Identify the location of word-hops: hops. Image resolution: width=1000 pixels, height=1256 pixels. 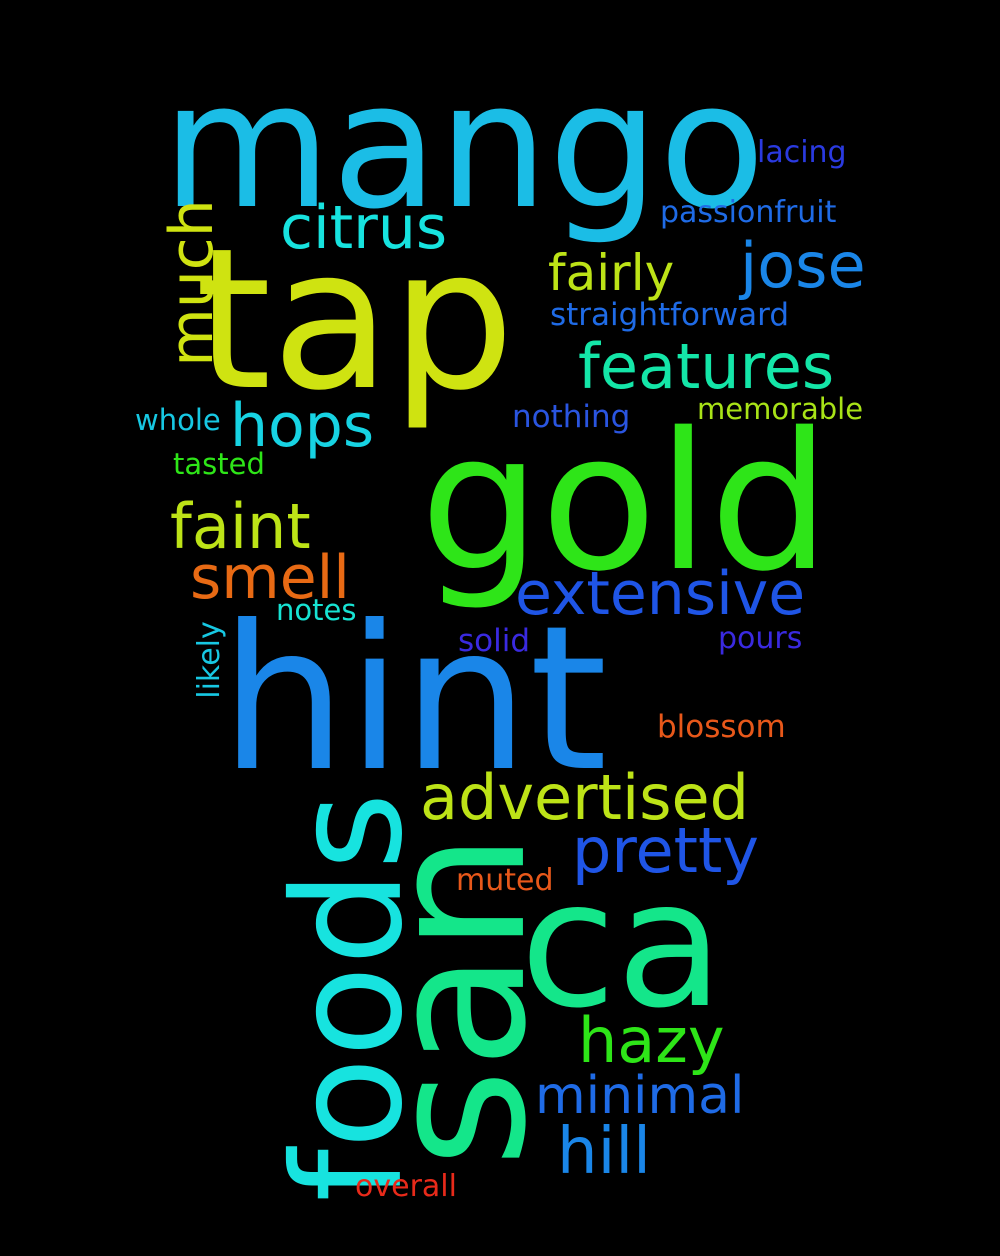
(302, 426).